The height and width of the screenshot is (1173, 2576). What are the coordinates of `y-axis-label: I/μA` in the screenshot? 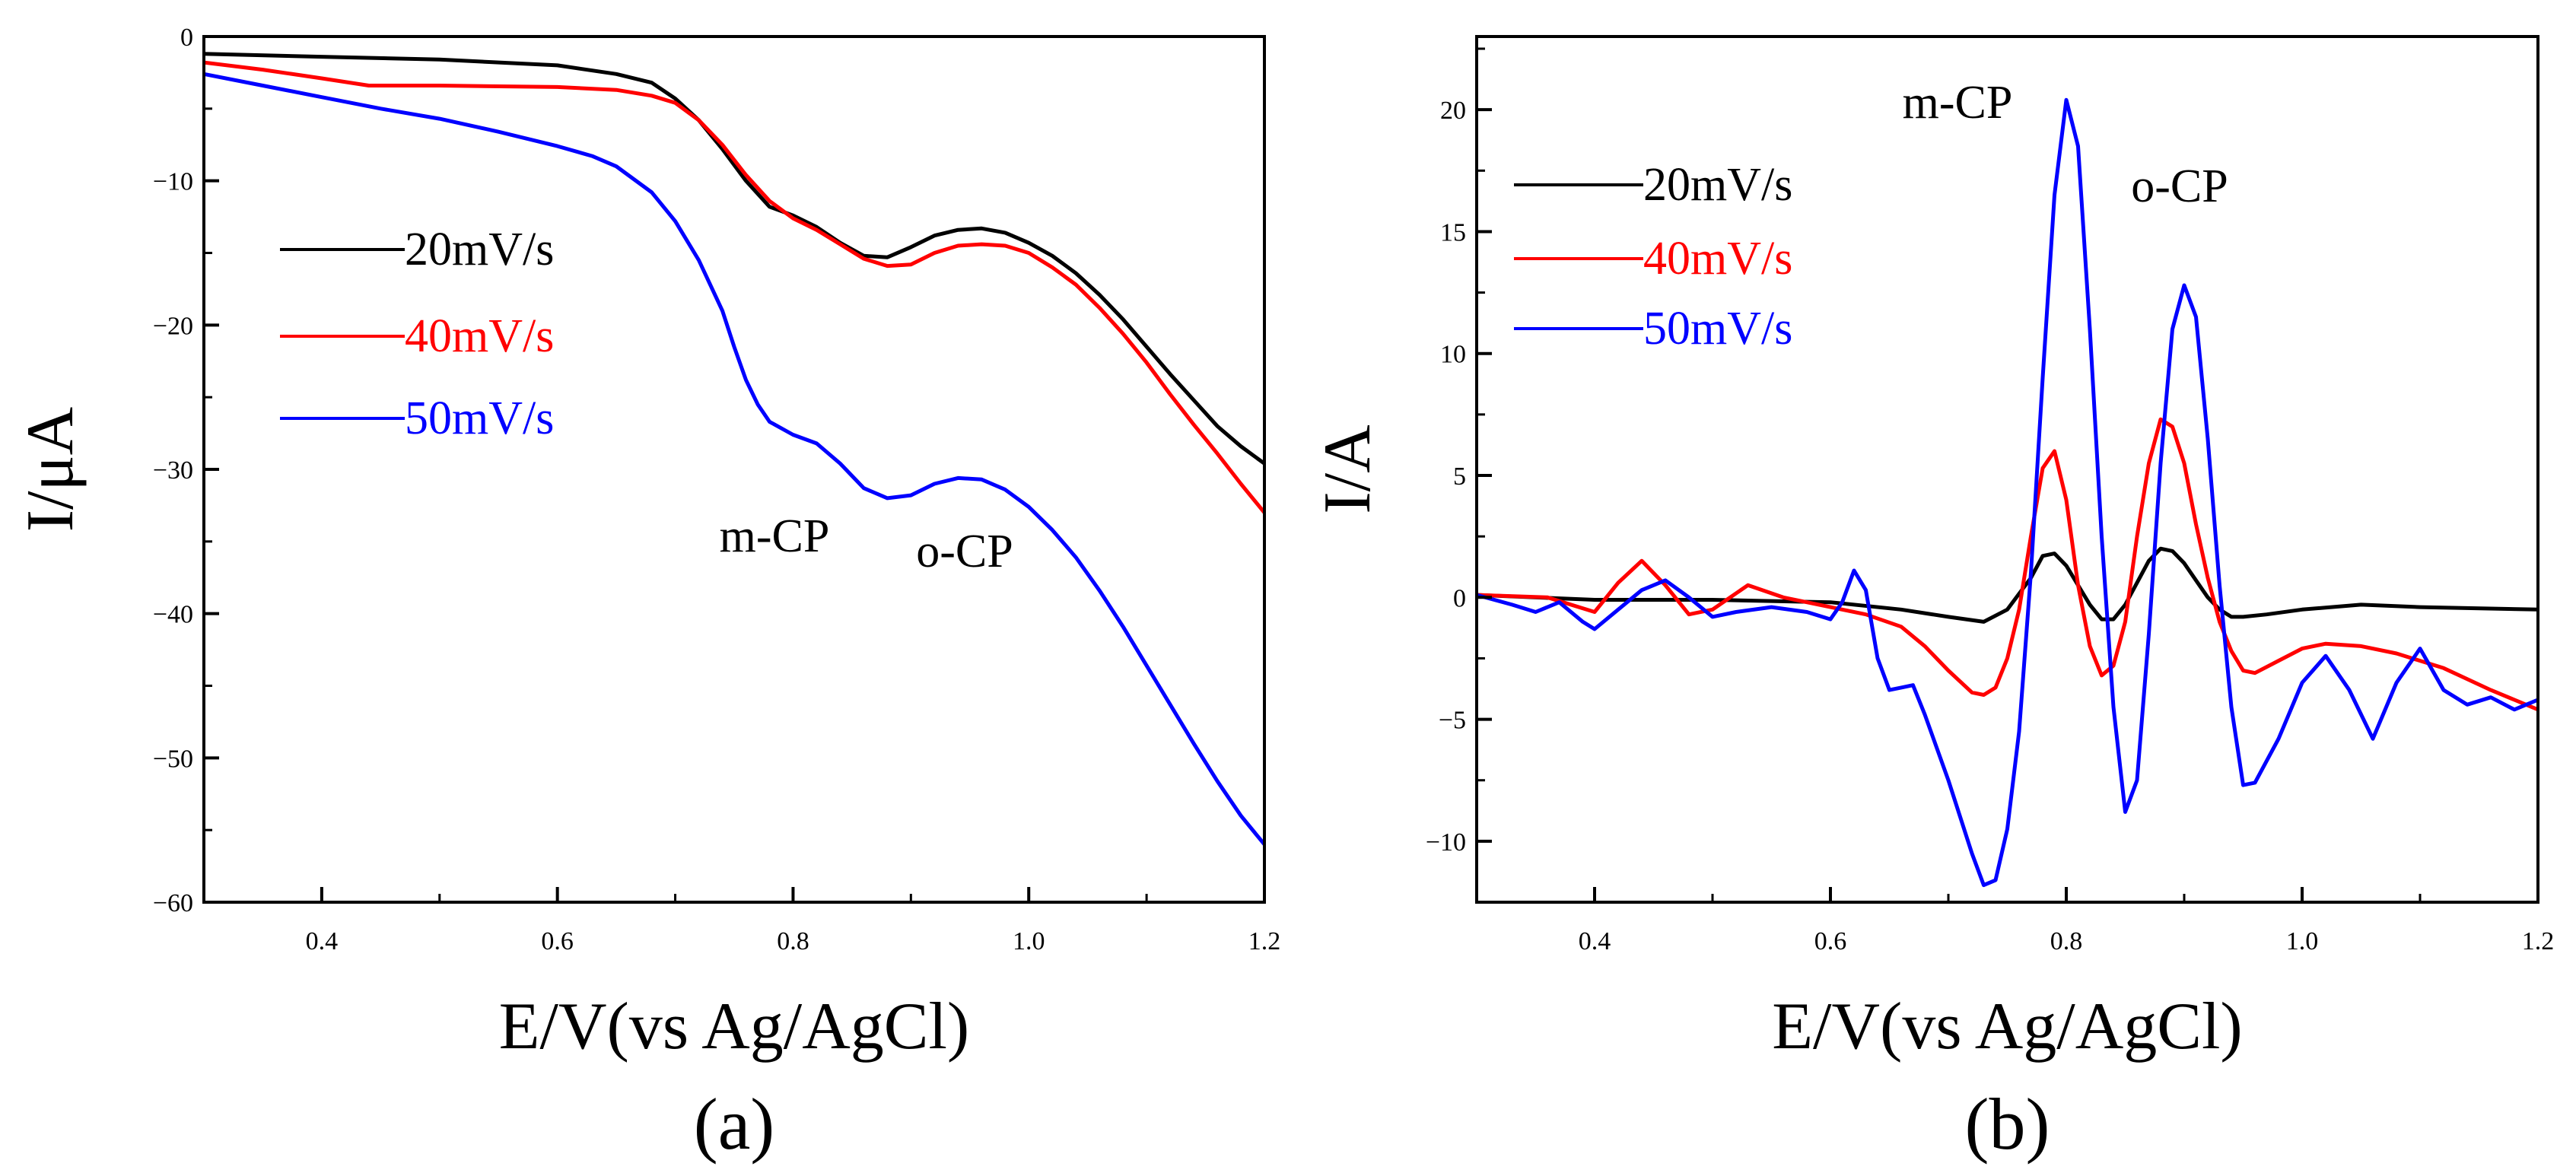 It's located at (50, 469).